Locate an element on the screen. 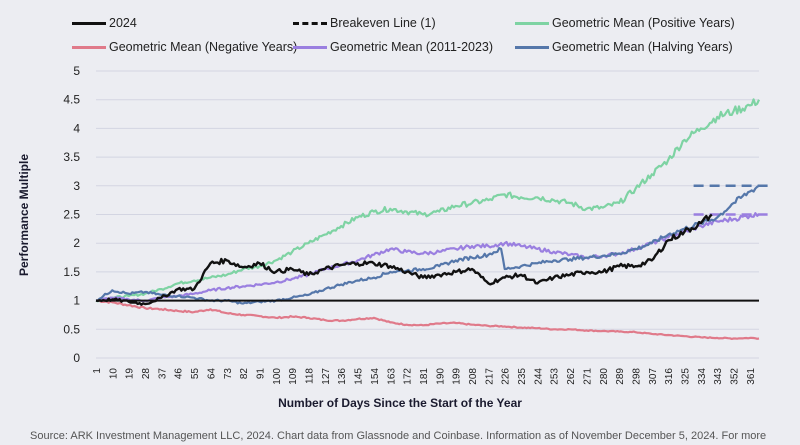 The image size is (800, 445). legend-item-breakeven: Breakeven Line (1) is located at coordinates (364, 23).